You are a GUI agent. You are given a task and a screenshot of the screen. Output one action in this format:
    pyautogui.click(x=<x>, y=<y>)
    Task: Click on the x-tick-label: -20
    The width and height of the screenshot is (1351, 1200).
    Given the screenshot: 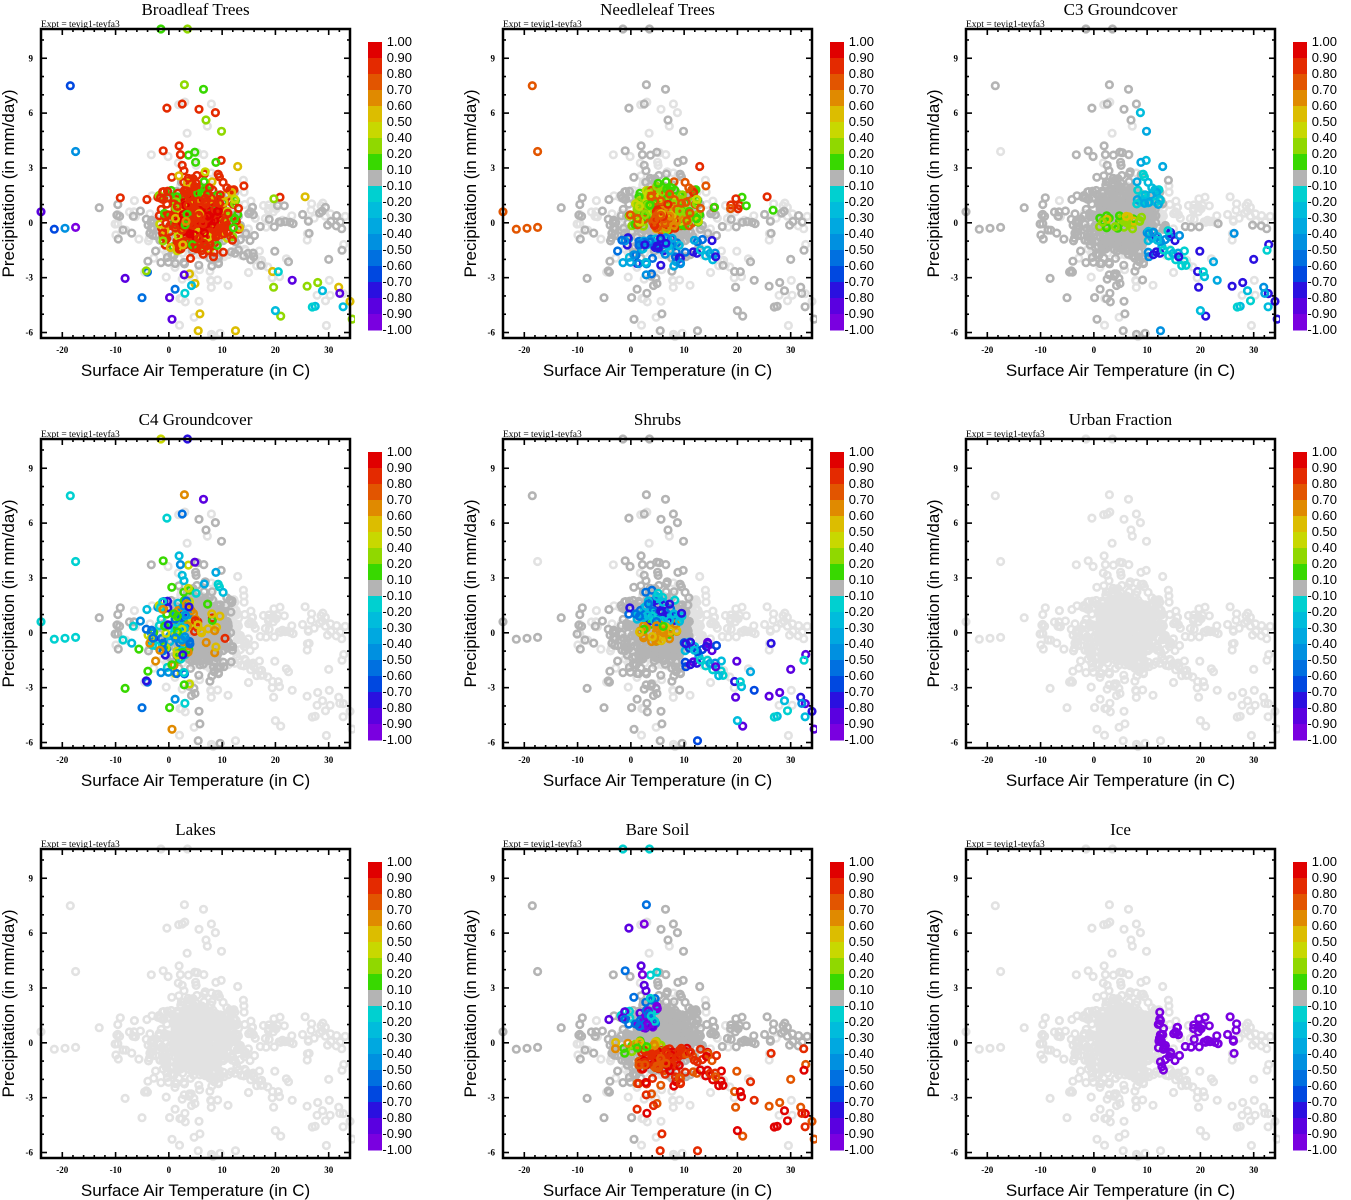 What is the action you would take?
    pyautogui.click(x=987, y=350)
    